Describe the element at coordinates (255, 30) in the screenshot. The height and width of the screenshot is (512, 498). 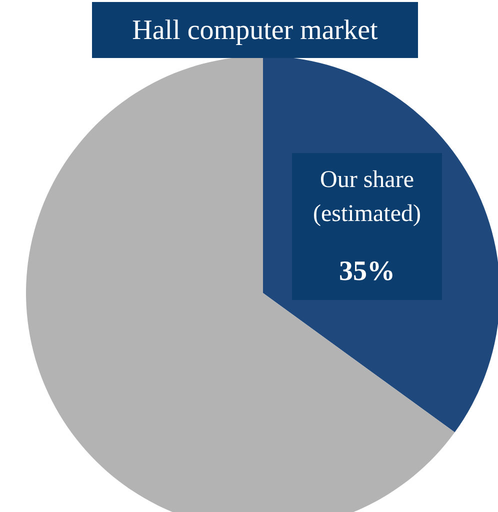
I see `chart-title: Hall computer market` at that location.